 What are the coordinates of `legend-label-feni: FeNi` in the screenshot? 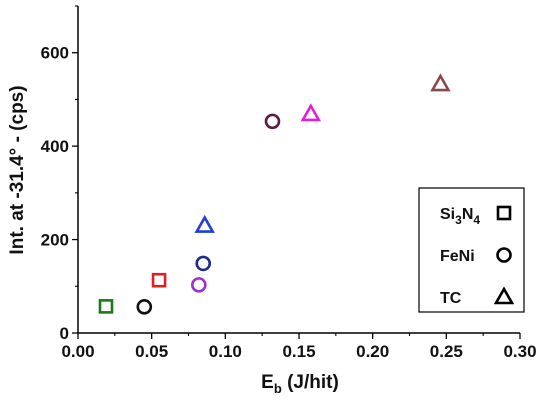 It's located at (457, 256).